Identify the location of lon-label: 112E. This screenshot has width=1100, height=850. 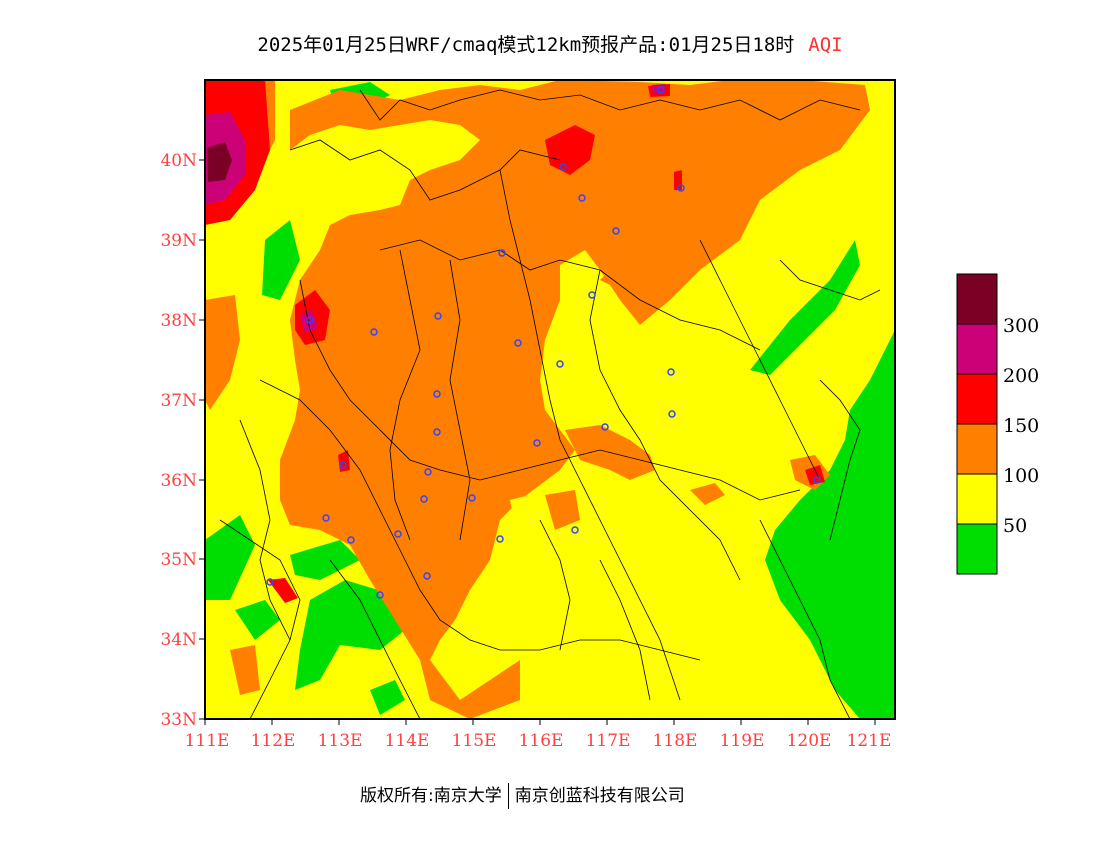
(273, 741).